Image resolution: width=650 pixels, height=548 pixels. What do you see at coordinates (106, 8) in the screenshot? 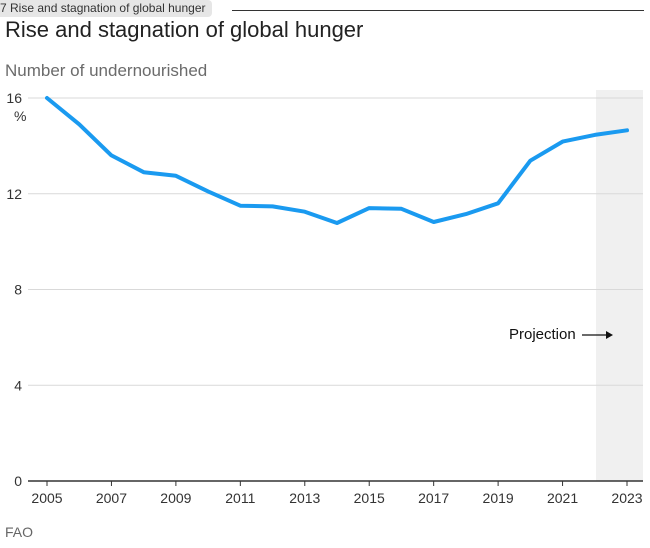
I see `figure-number-label: 7 Rise and stagnation of global hunger` at bounding box center [106, 8].